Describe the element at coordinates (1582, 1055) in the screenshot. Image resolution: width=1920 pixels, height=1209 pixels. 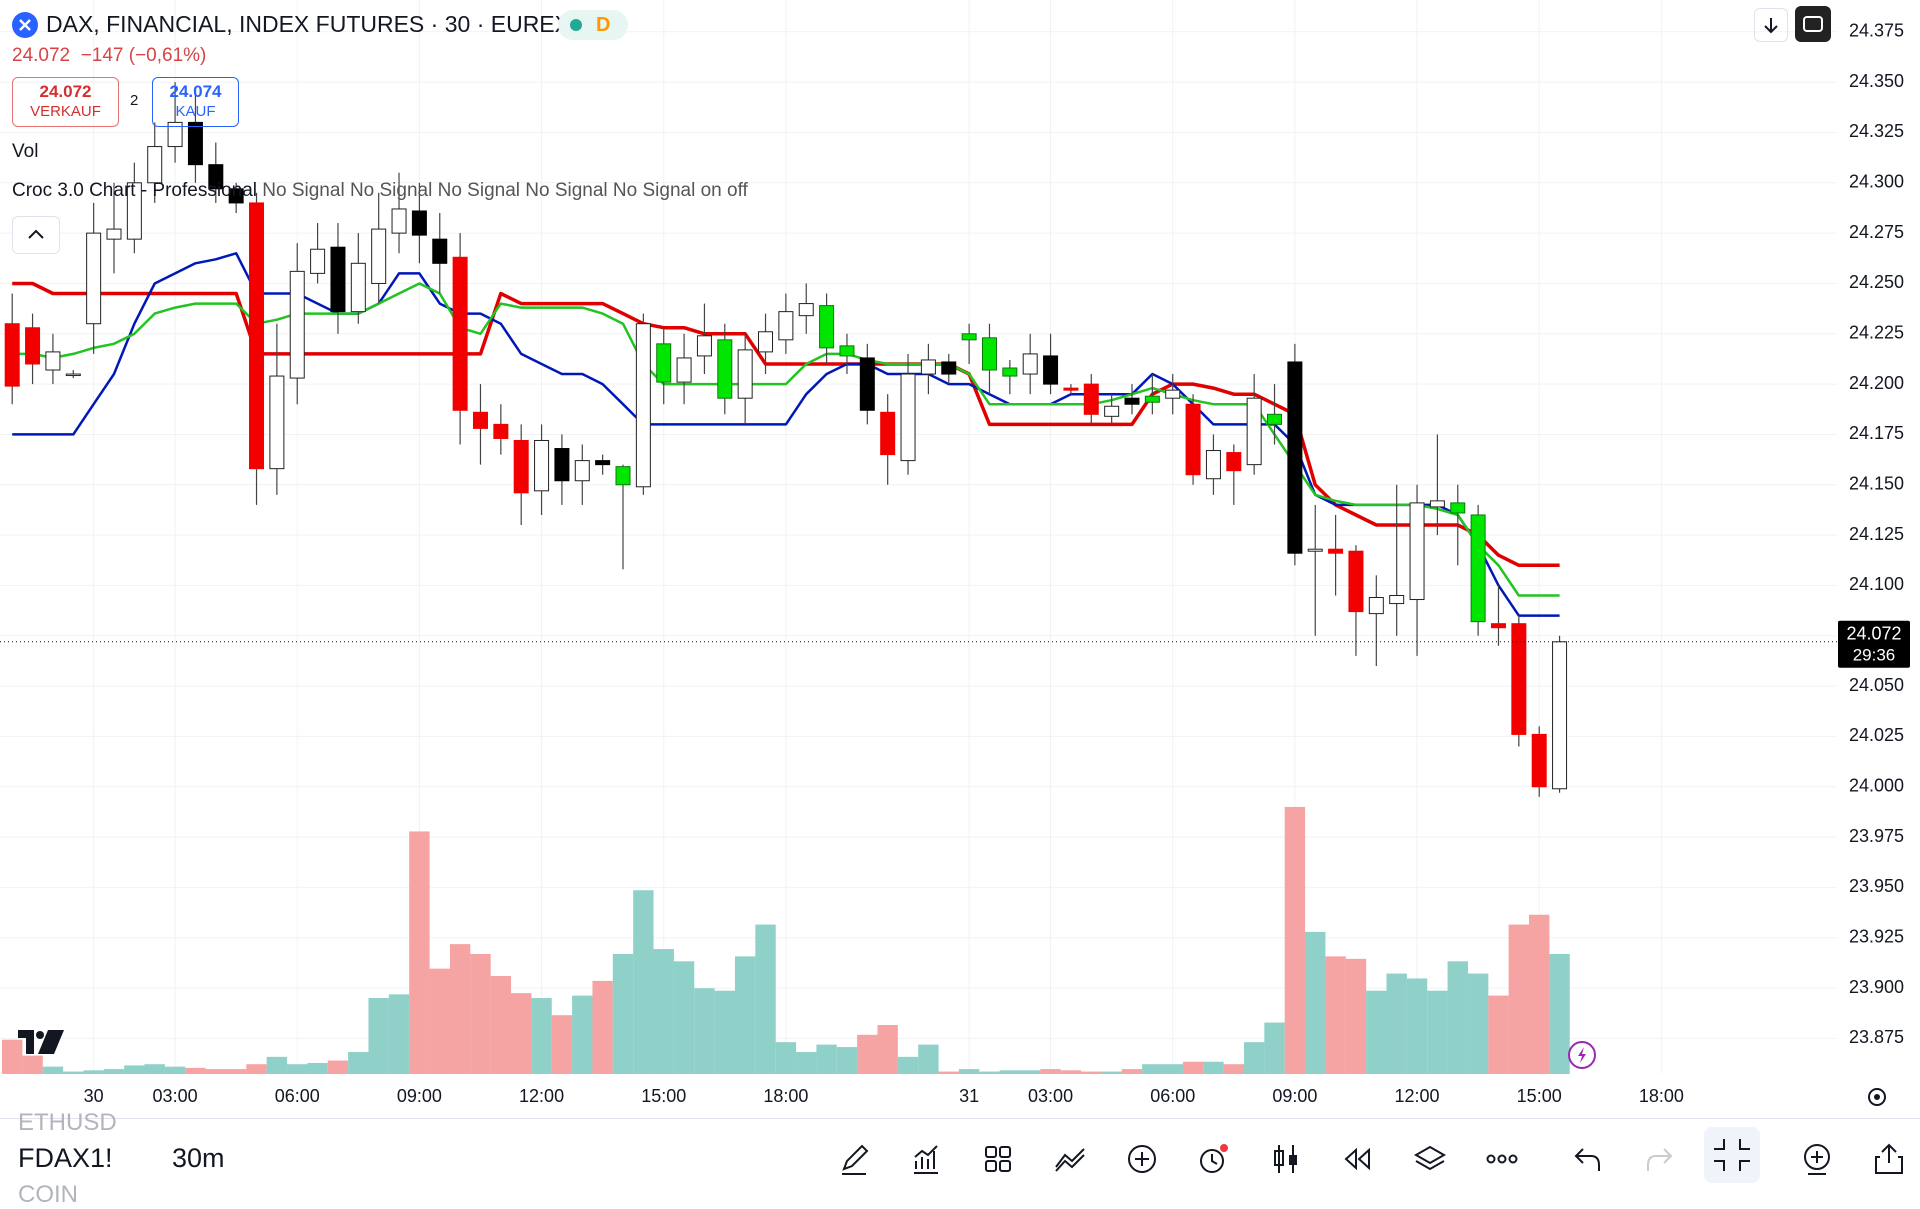
I see `alert-flash` at that location.